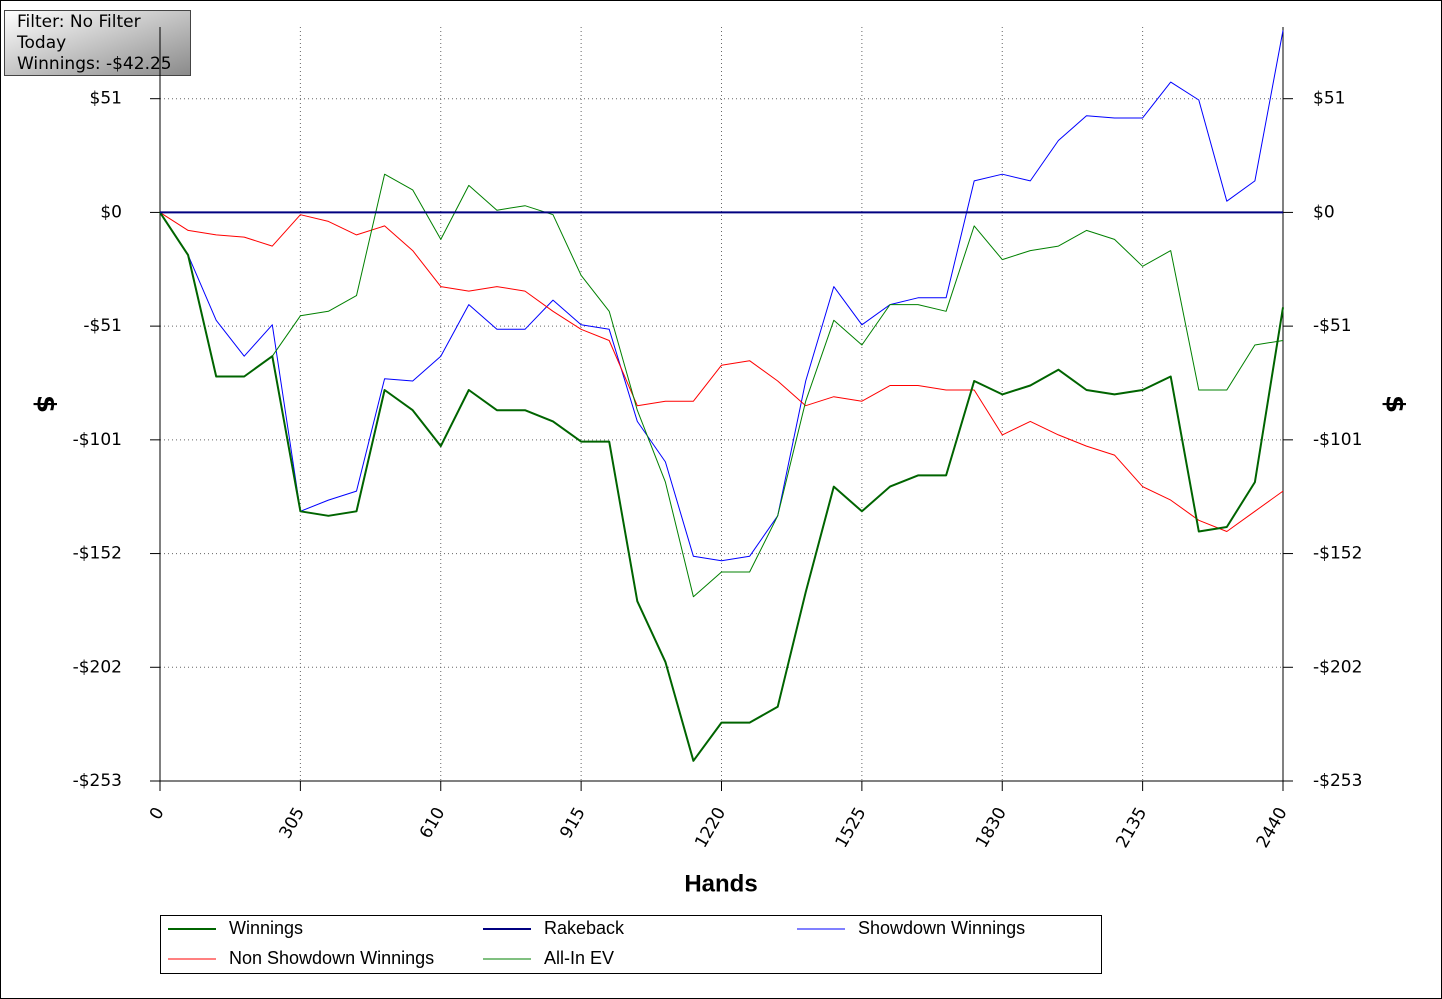  Describe the element at coordinates (79, 22) in the screenshot. I see `filter-text: Filter: No Filter` at that location.